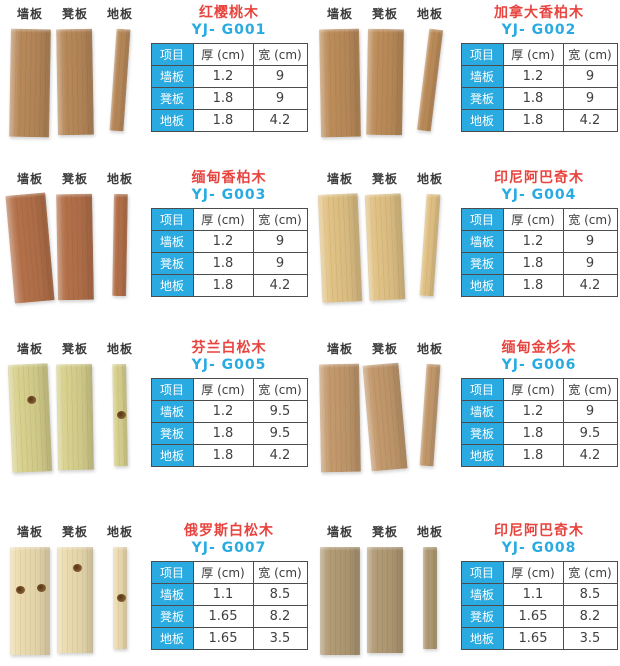 The height and width of the screenshot is (666, 620). I want to click on product-model: YJ- G007, so click(229, 548).